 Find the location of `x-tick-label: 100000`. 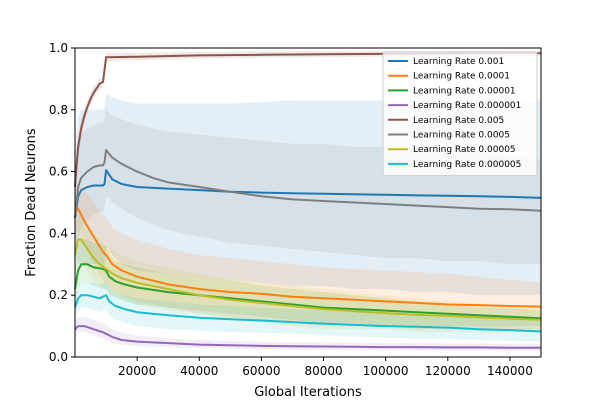

x-tick-label: 100000 is located at coordinates (386, 371).